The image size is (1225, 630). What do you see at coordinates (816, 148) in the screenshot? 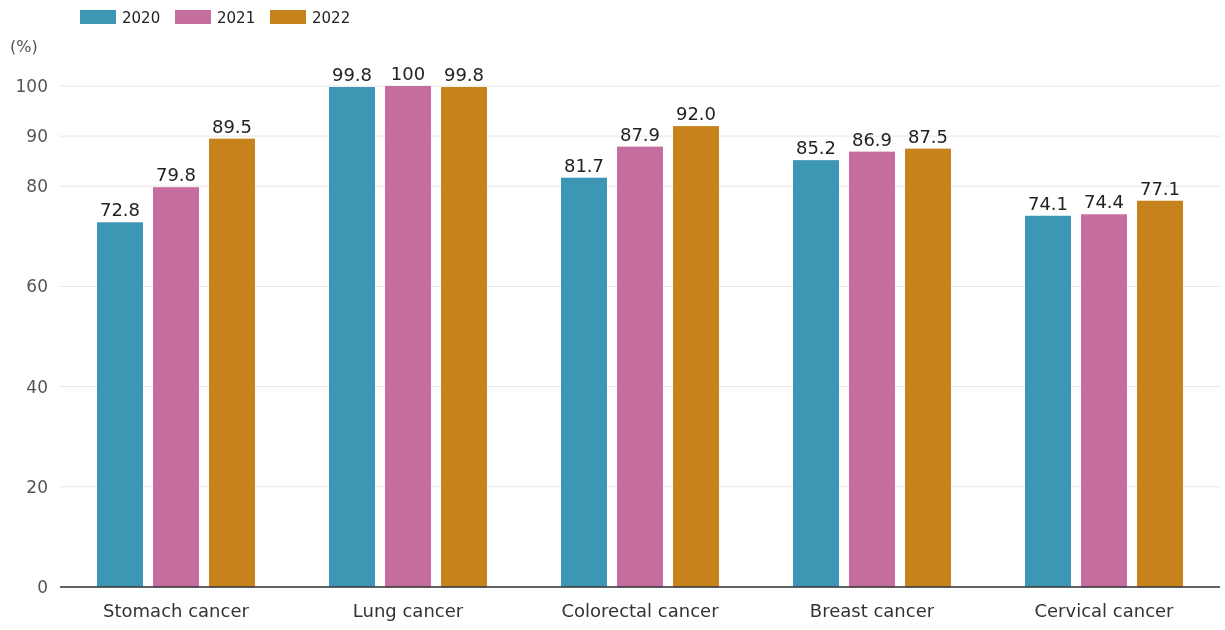
I see `data-label: 85.2` at bounding box center [816, 148].